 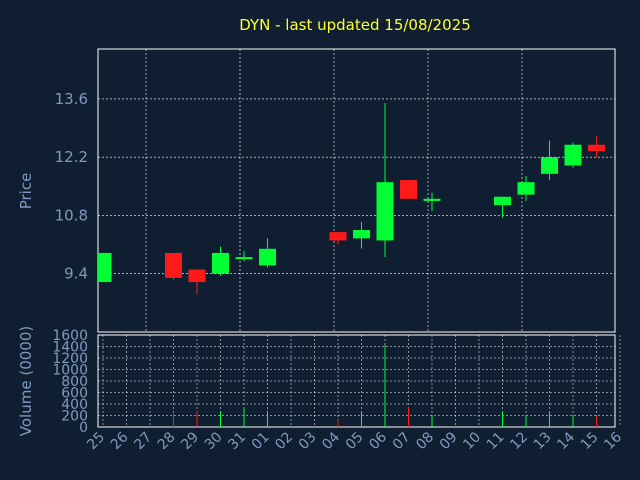 I want to click on date-tick-label: 11, so click(x=496, y=441).